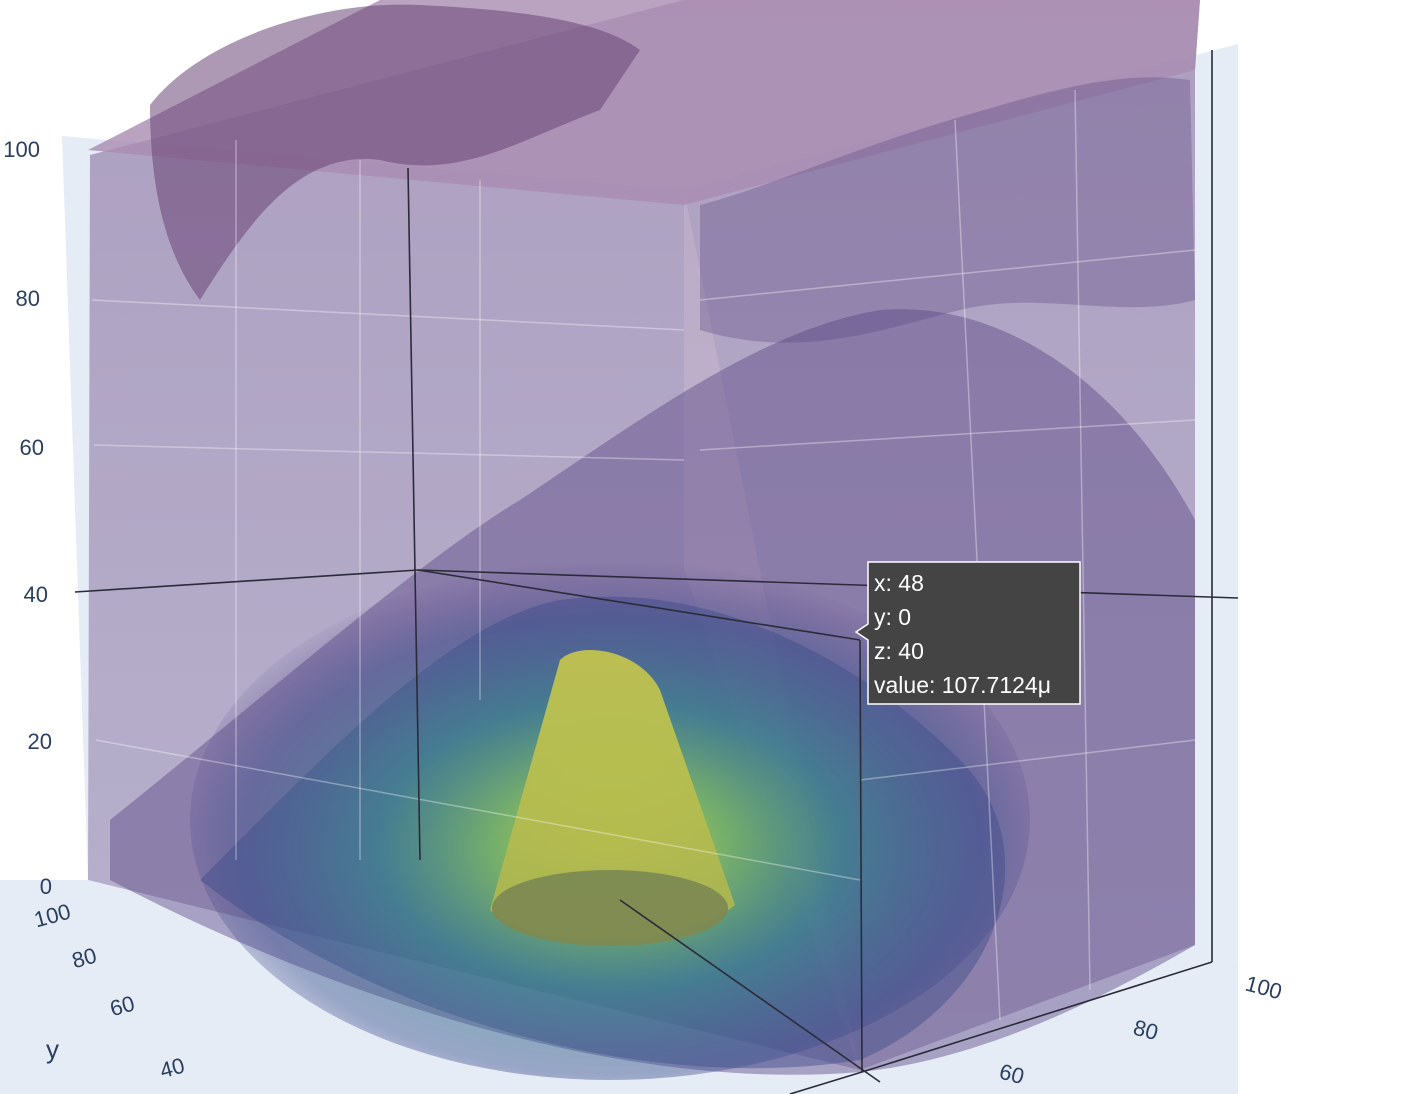 This screenshot has width=1426, height=1094. What do you see at coordinates (36, 594) in the screenshot?
I see `z-tick-label: 40` at bounding box center [36, 594].